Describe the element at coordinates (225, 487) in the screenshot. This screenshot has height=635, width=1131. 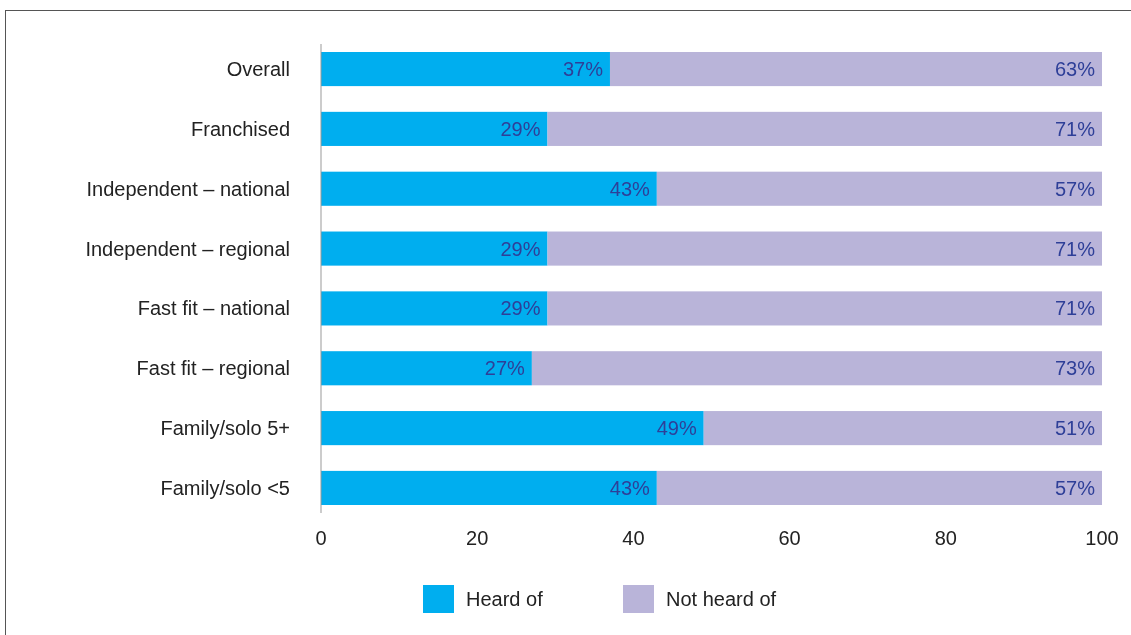
I see `y-tick-label: Family/solo <5` at that location.